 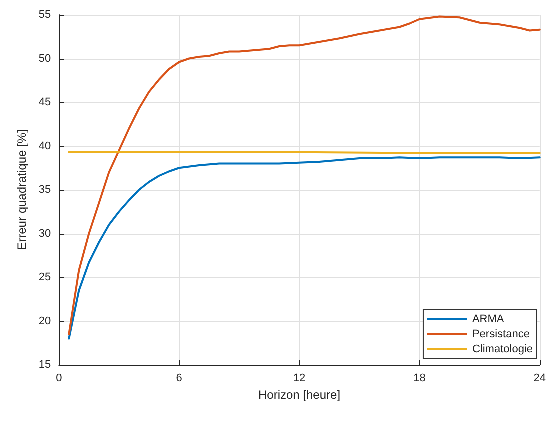 What do you see at coordinates (45, 15) in the screenshot?
I see `y-tick-label: 55` at bounding box center [45, 15].